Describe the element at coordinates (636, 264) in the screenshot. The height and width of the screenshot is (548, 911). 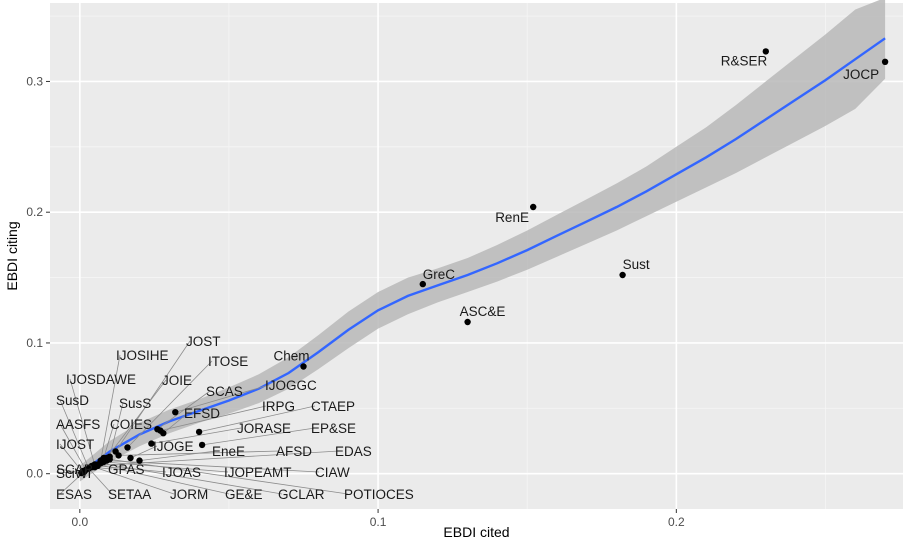
I see `point-label: Sust` at that location.